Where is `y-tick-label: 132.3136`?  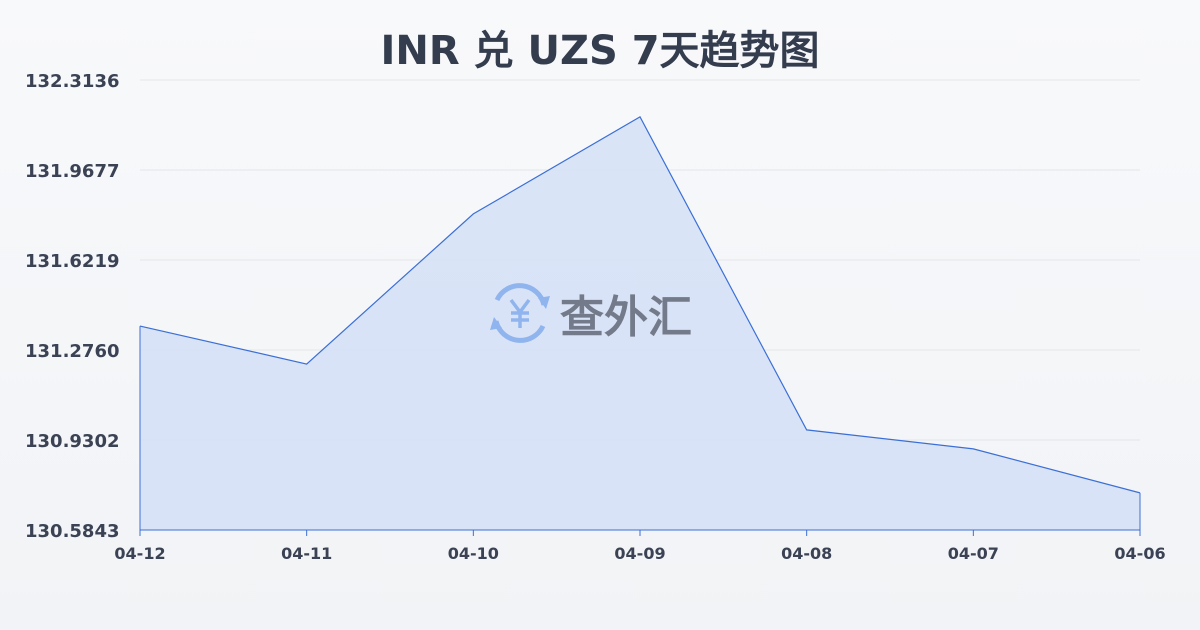
y-tick-label: 132.3136 is located at coordinates (72, 81).